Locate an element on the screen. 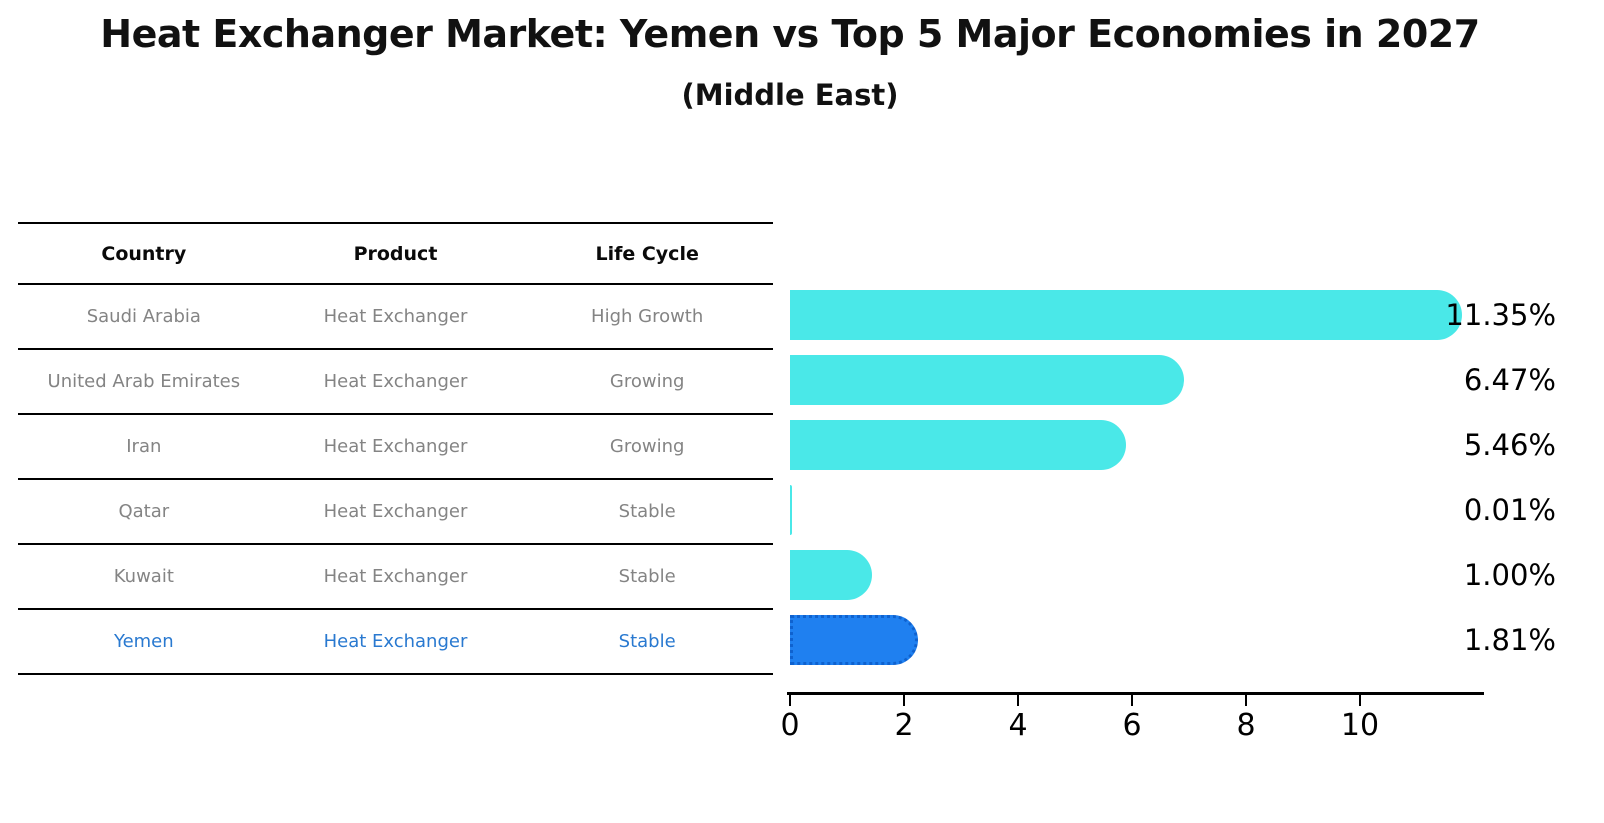  x-tick-label: 0 is located at coordinates (790, 725).